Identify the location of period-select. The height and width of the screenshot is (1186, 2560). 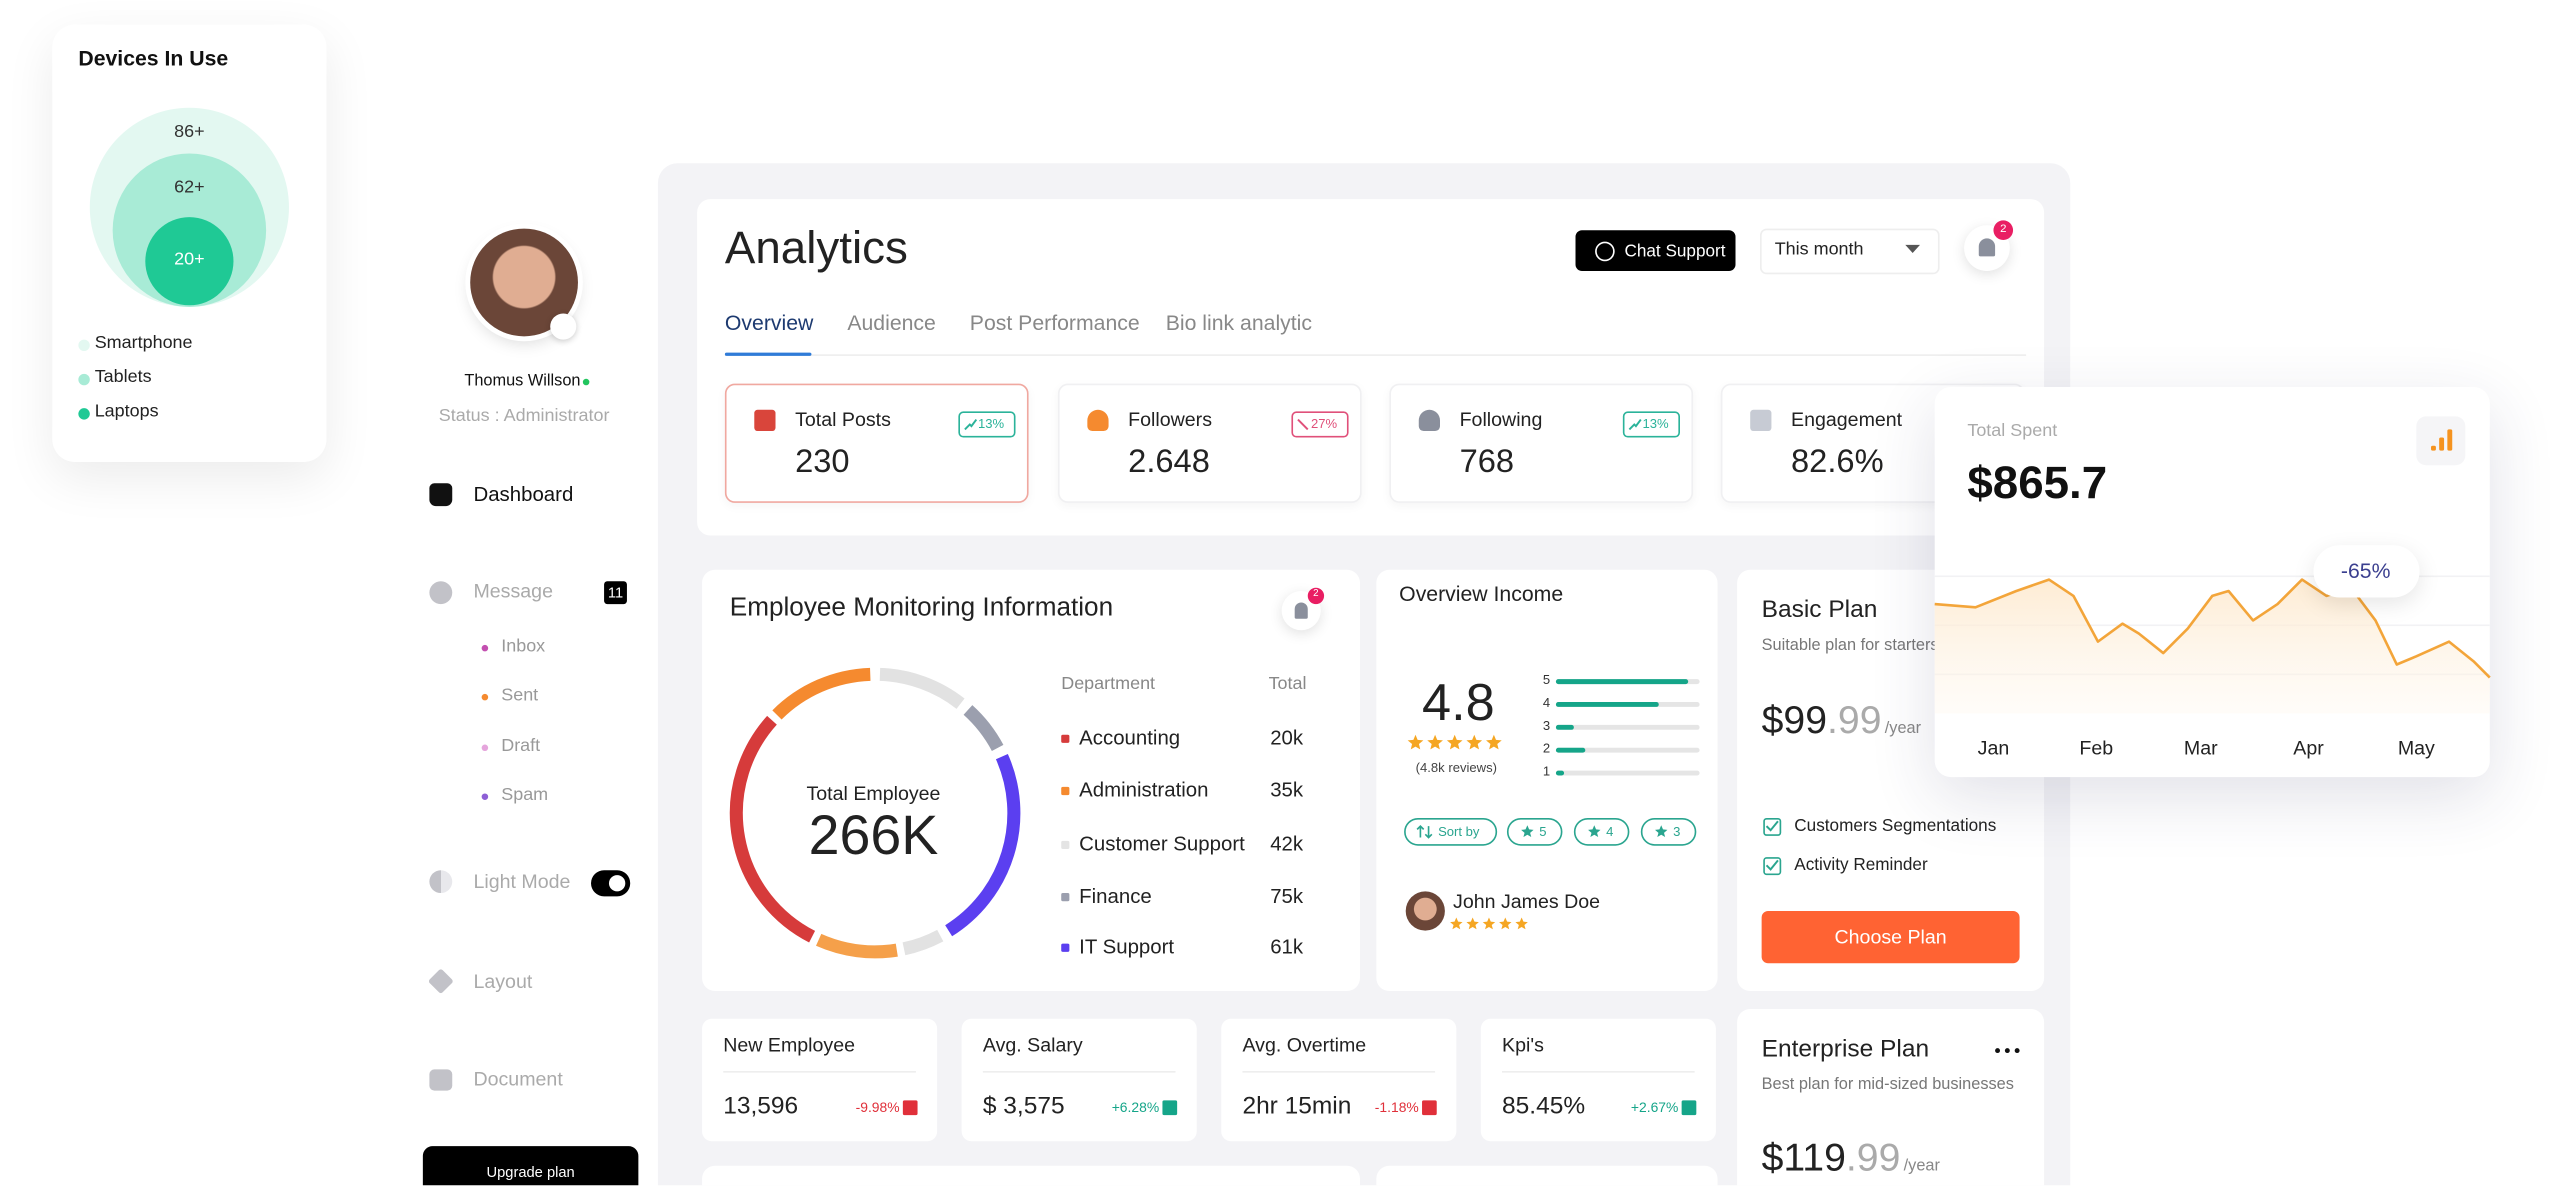
(1849, 251).